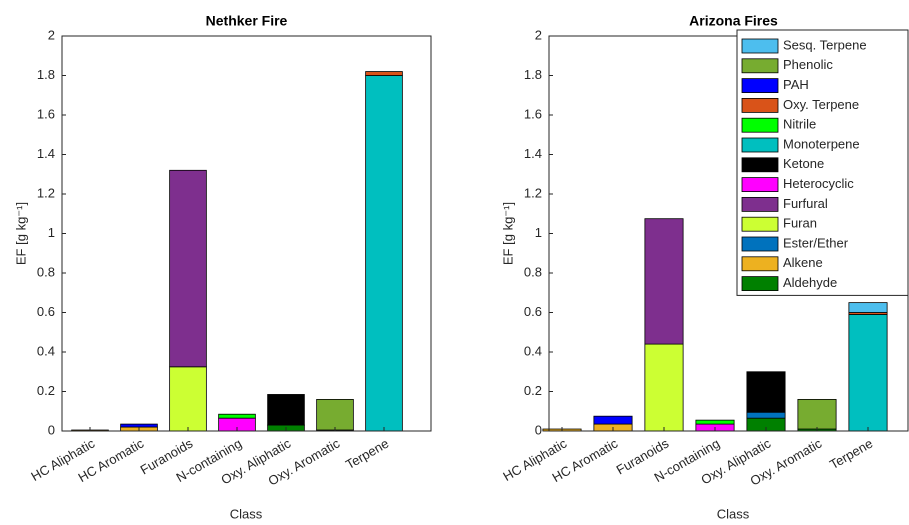 The image size is (909, 525). What do you see at coordinates (803, 262) in the screenshot?
I see `legend-label: Alkene` at bounding box center [803, 262].